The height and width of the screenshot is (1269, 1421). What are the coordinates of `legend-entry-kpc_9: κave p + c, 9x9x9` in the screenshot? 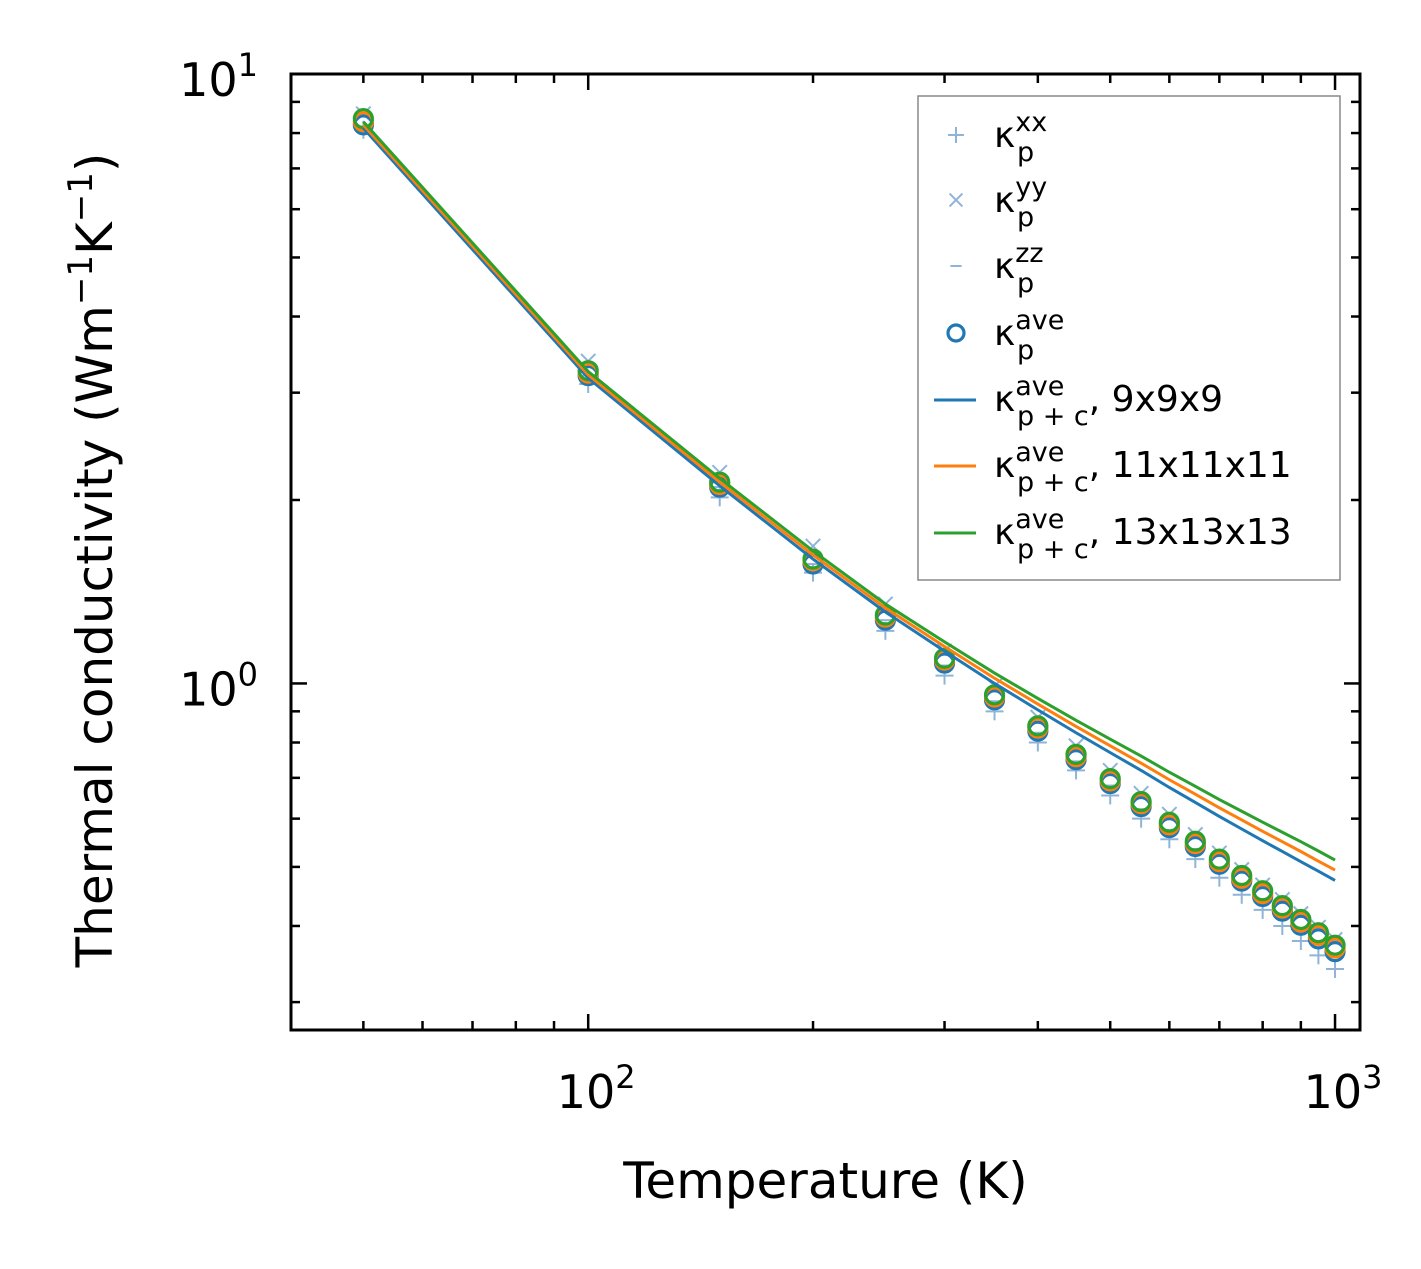 It's located at (1078, 401).